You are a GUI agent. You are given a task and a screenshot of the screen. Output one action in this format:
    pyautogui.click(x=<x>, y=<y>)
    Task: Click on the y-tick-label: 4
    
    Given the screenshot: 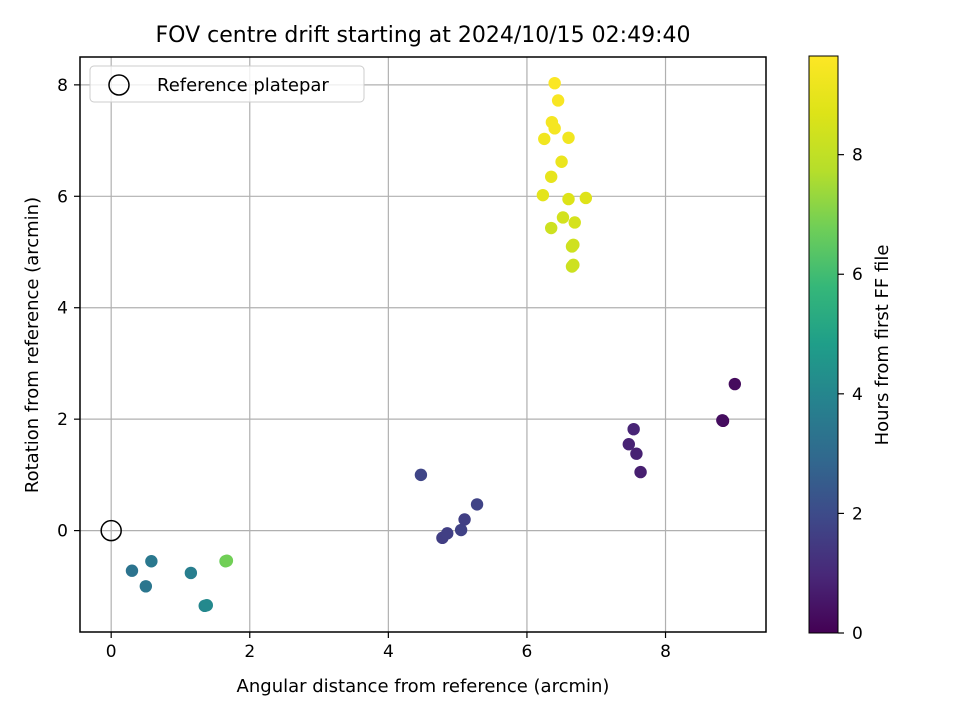 What is the action you would take?
    pyautogui.click(x=62, y=309)
    